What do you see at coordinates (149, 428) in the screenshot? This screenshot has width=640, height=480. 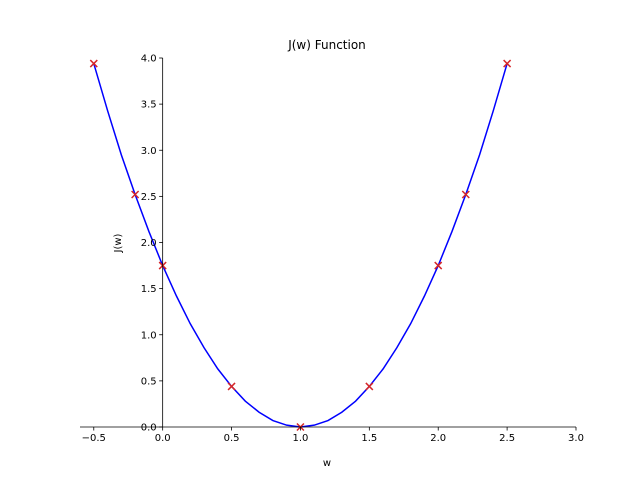 I see `y-tick-label: 0.0` at bounding box center [149, 428].